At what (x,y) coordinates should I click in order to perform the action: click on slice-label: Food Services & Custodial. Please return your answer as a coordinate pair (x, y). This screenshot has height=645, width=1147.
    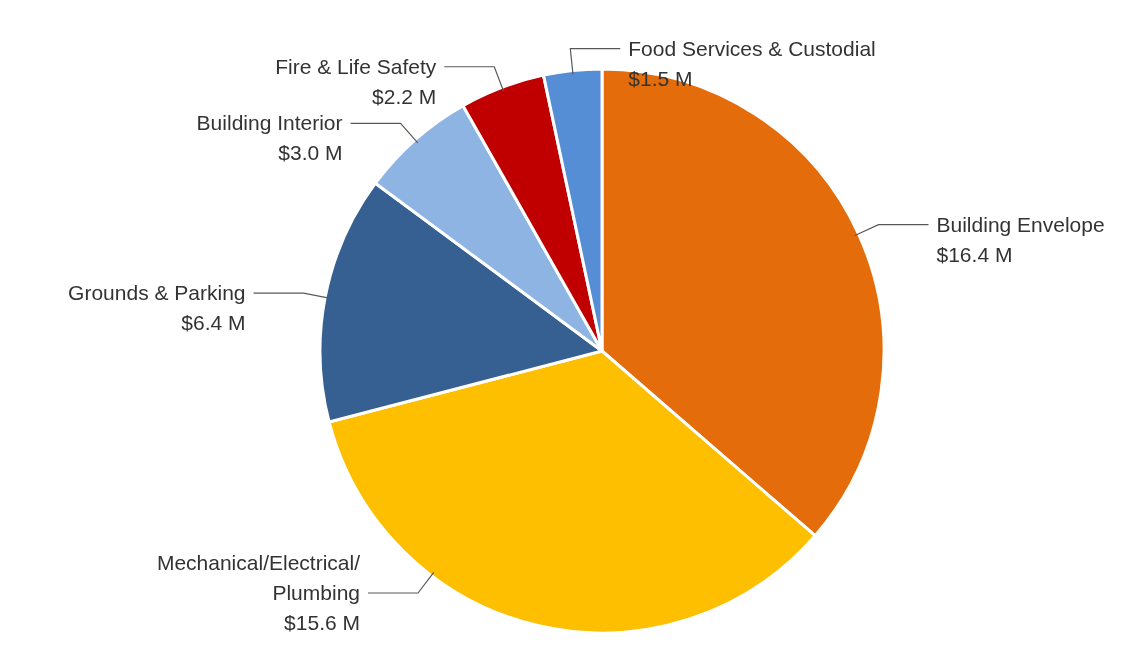
    Looking at the image, I should click on (752, 48).